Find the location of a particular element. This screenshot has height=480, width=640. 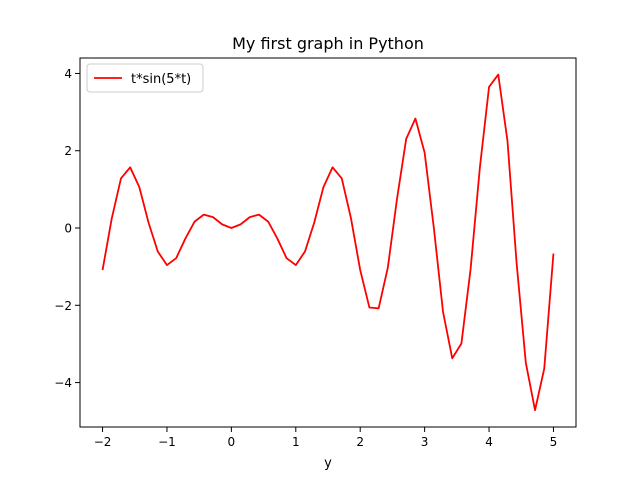

x-axis-label: y is located at coordinates (328, 463).